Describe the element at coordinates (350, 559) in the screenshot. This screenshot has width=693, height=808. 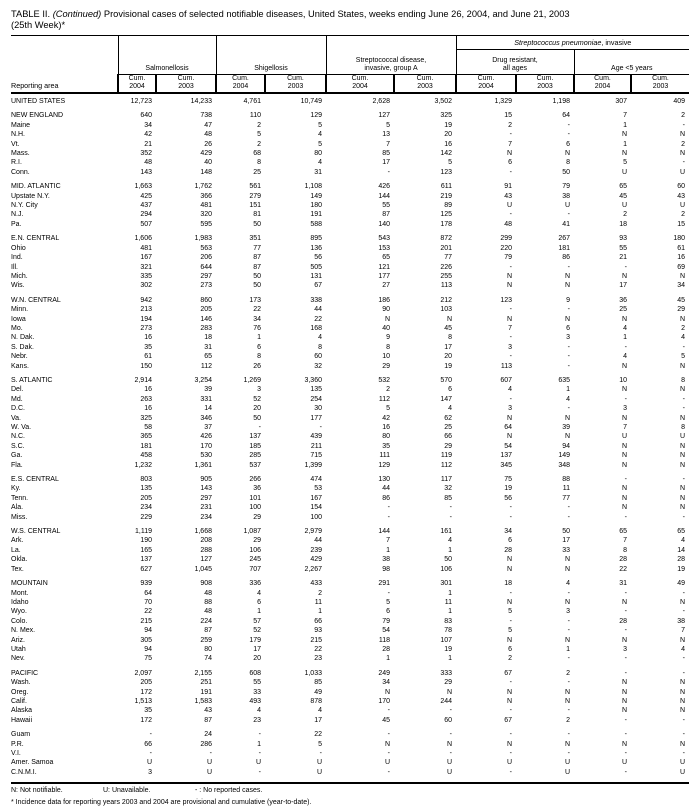
I see `table-row: Okla. 137 127 245 429 38 50 N N 28 28` at that location.